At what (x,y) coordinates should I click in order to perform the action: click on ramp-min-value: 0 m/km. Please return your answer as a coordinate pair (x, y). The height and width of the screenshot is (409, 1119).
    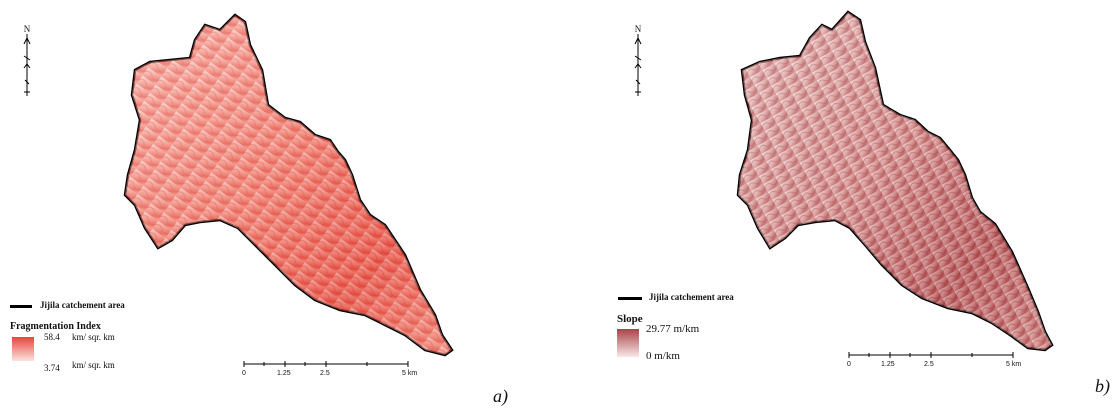
    Looking at the image, I should click on (663, 356).